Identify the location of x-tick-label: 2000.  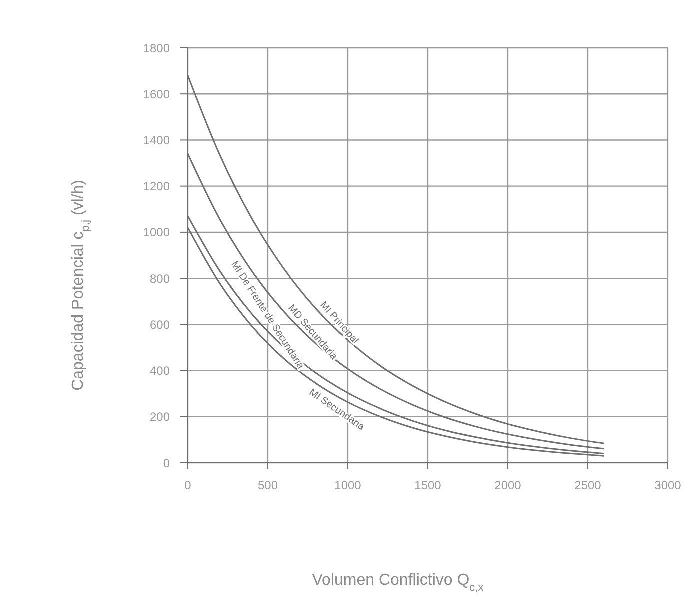
(508, 485).